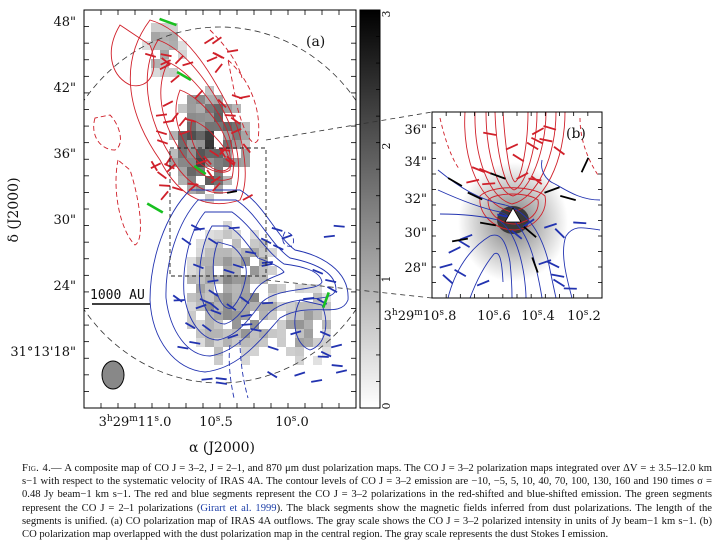  I want to click on dec-tick-label: 36", so click(415, 130).